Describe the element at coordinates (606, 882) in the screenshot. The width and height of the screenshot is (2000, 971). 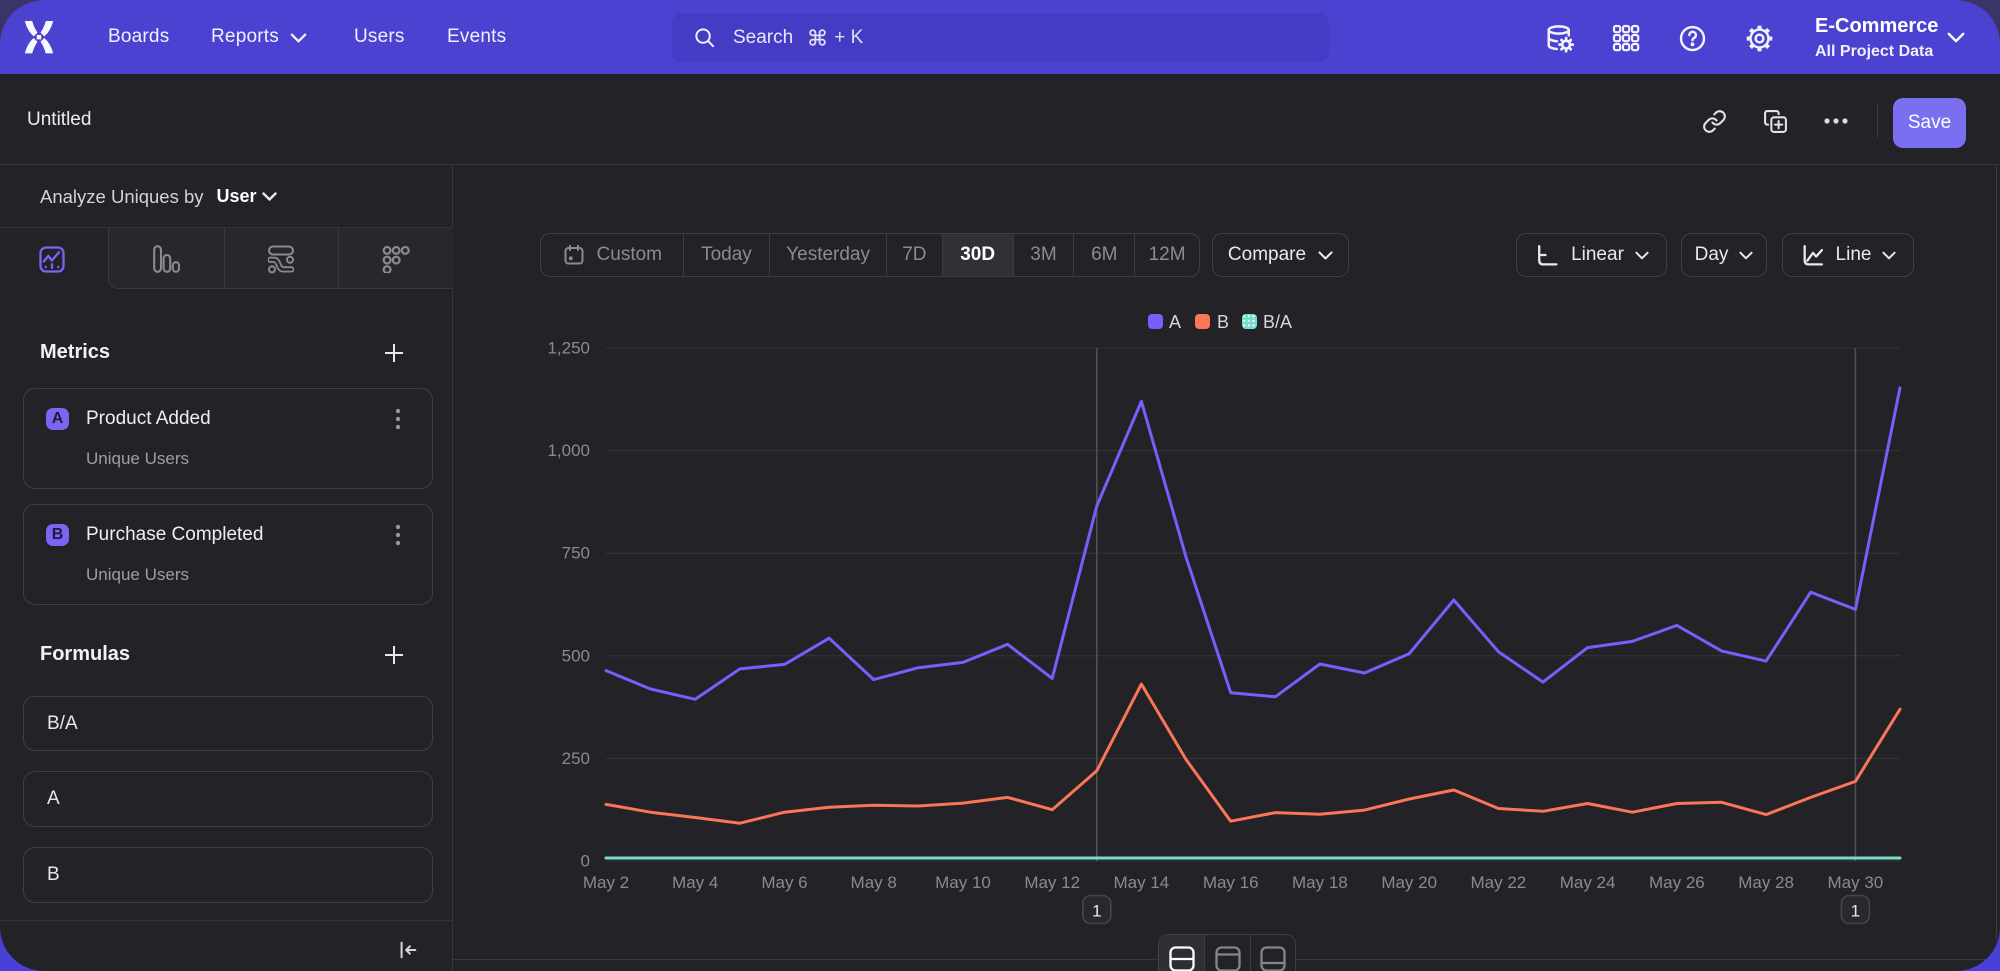
I see `svg-text: May 2` at that location.